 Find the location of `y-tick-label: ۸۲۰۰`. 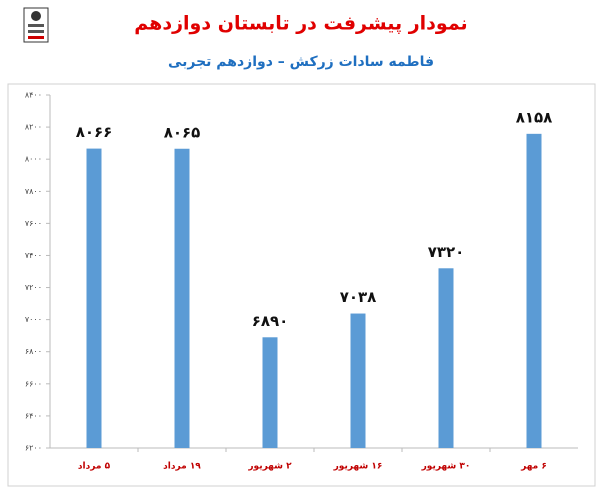

y-tick-label: ۸۲۰۰ is located at coordinates (33, 127).